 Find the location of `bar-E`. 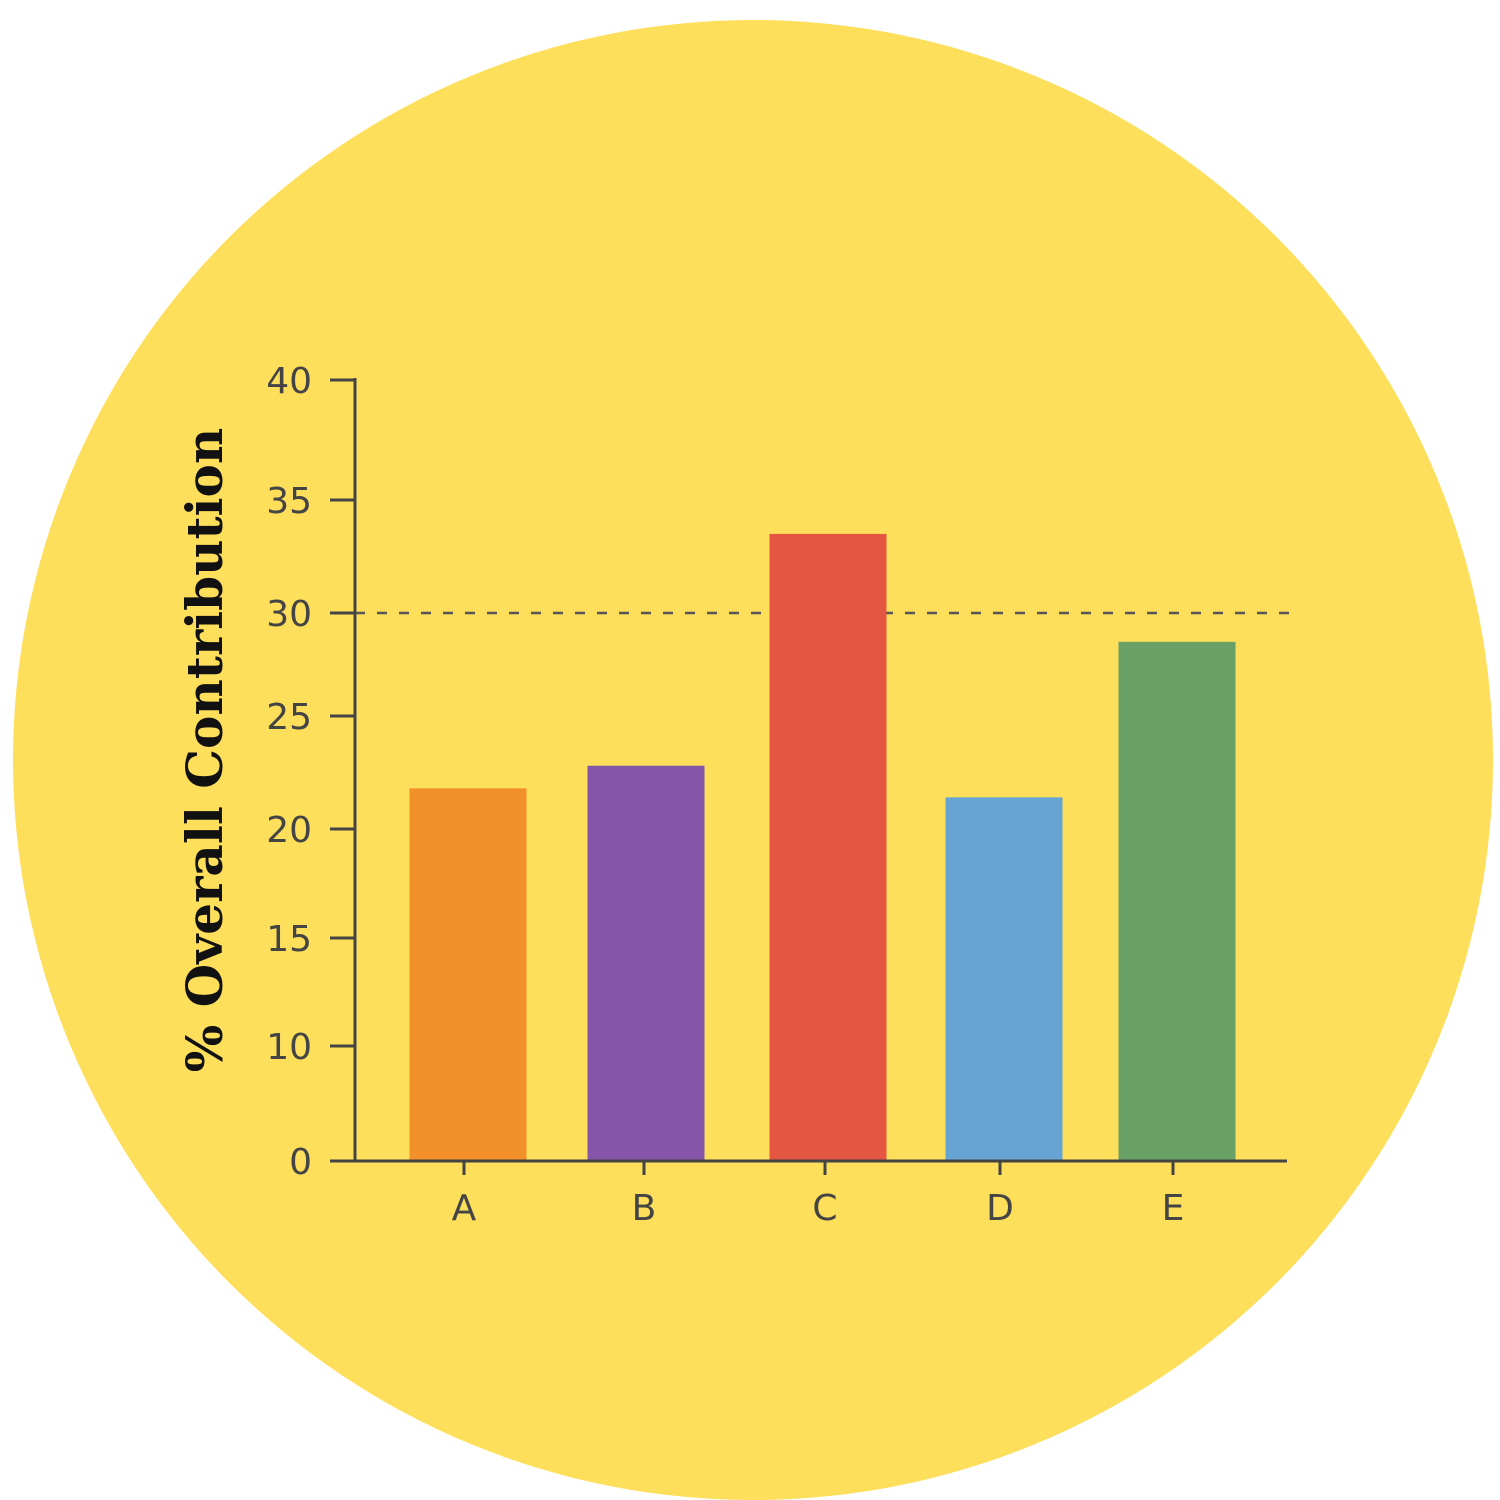

bar-E is located at coordinates (1177, 901).